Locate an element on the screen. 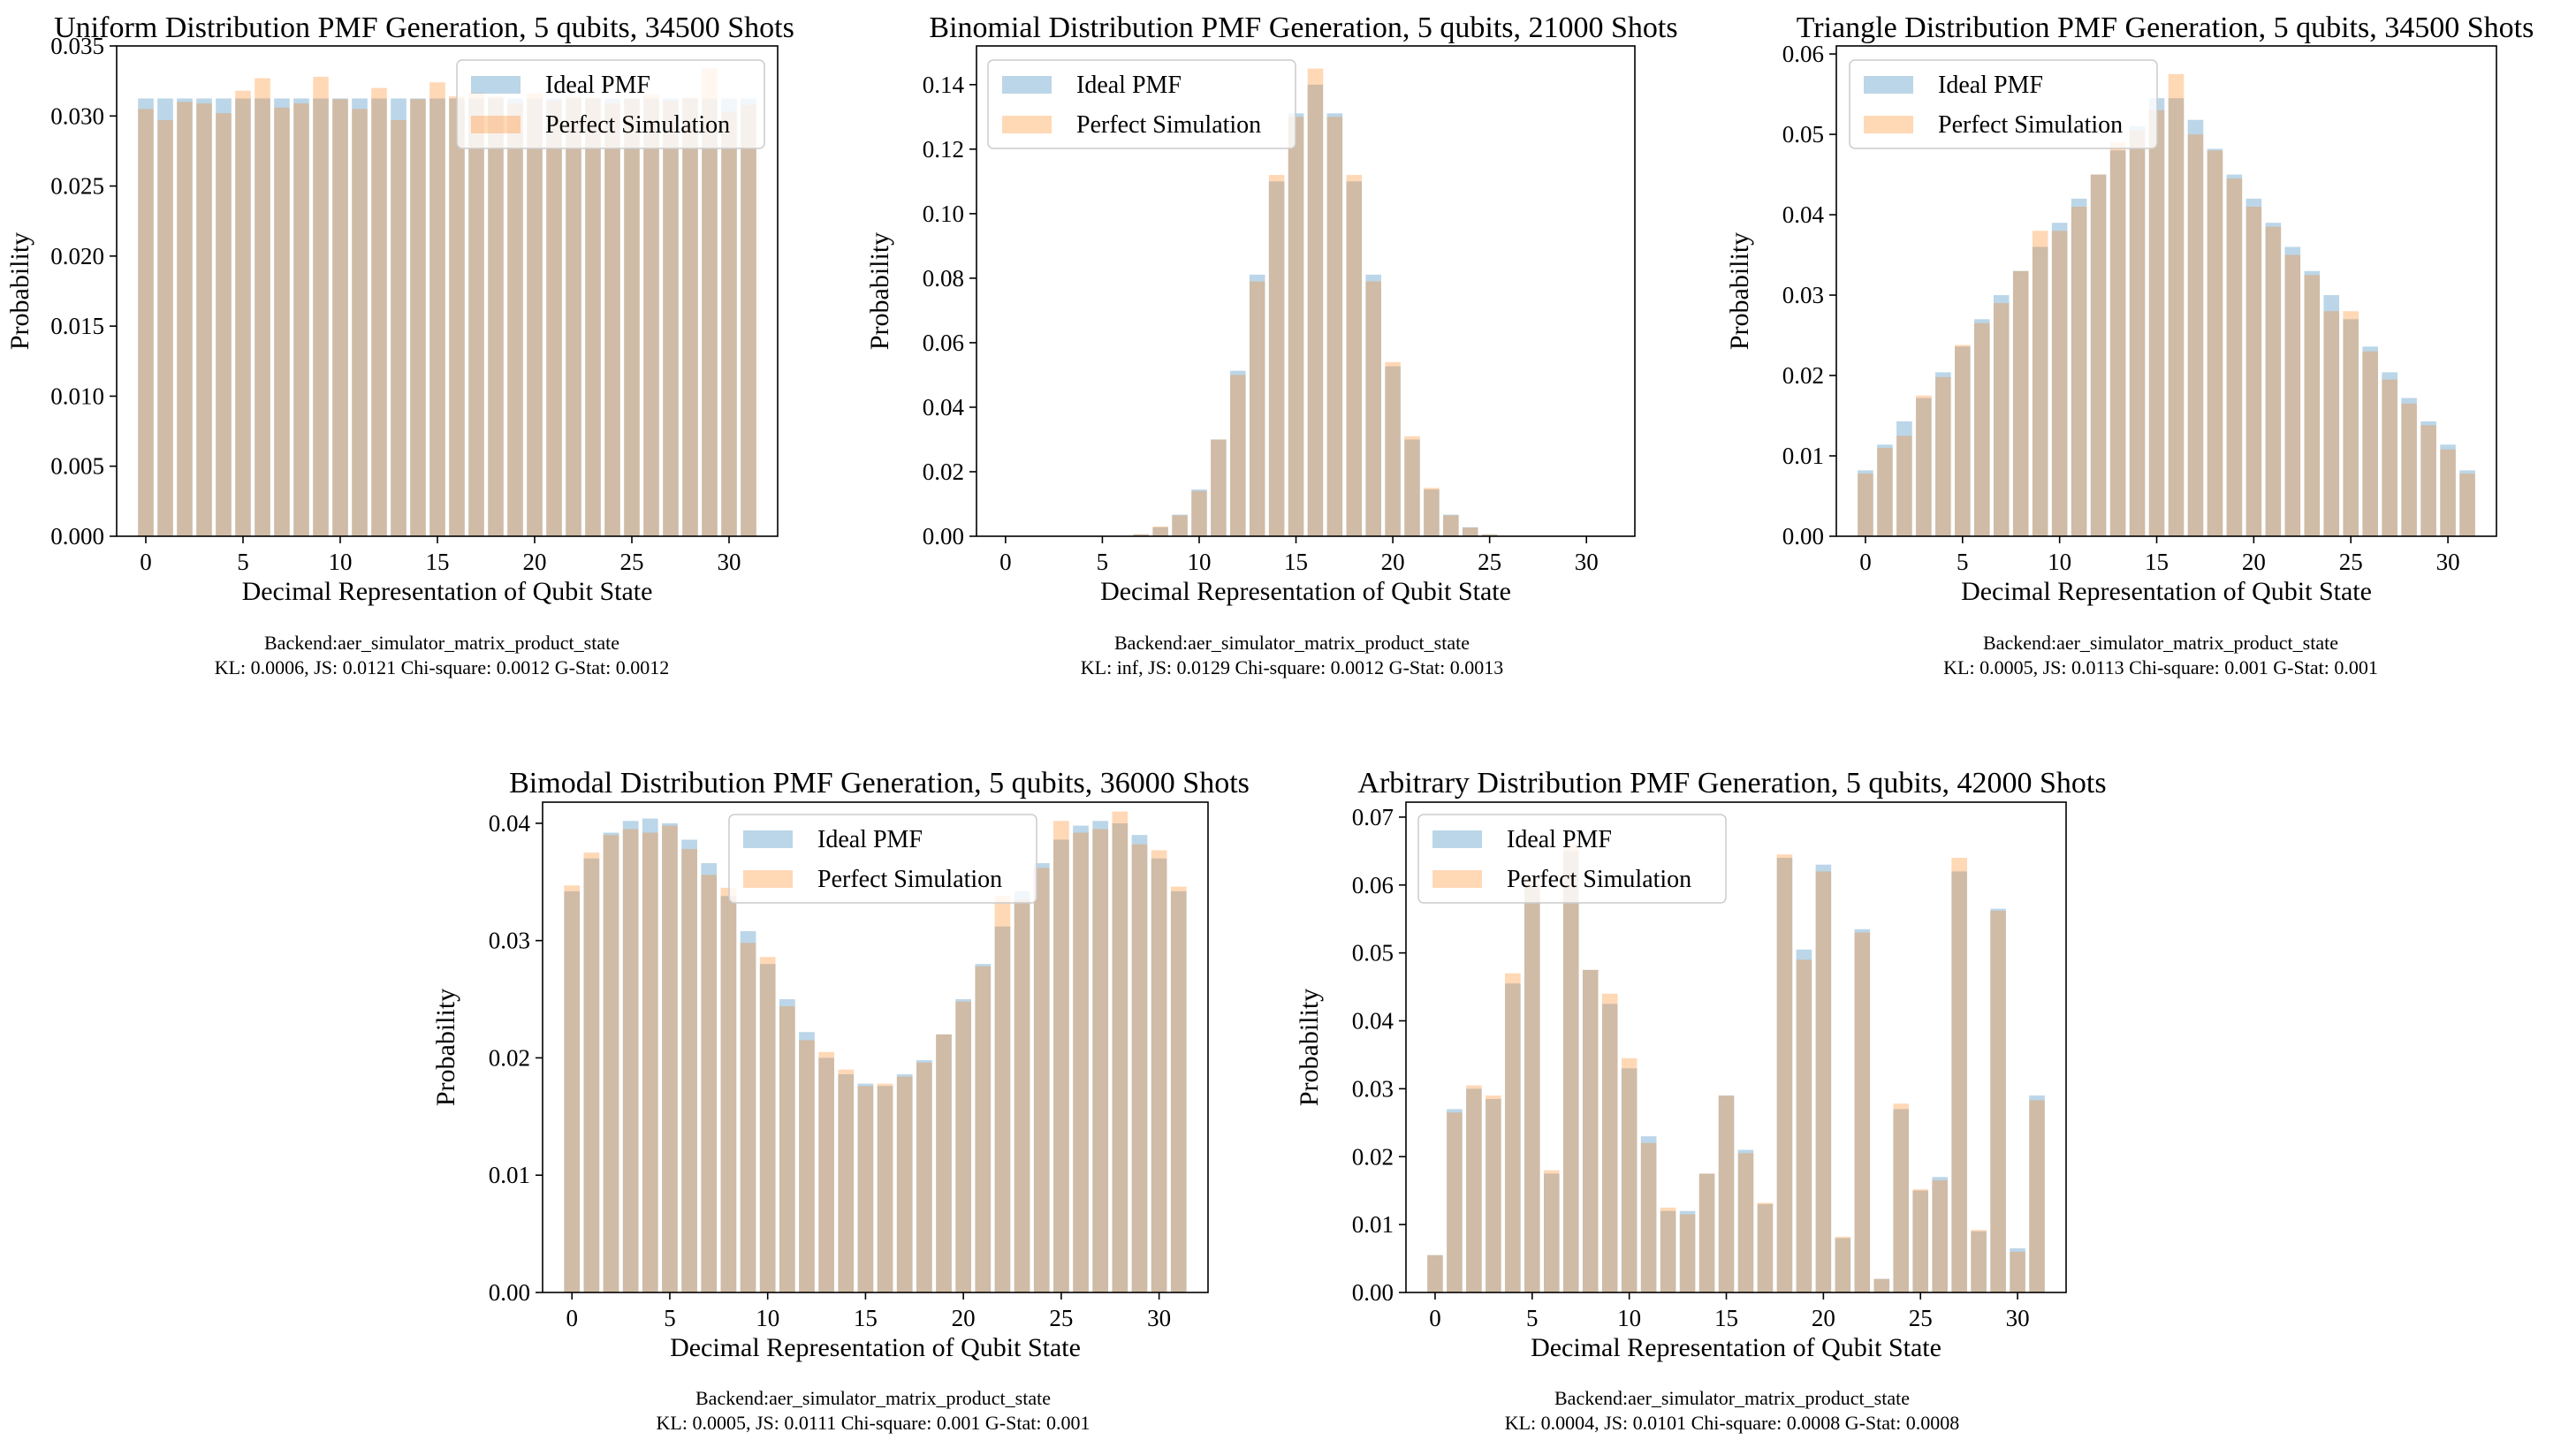 The image size is (2576, 1440). y-tick-label: 0.14 is located at coordinates (944, 85).